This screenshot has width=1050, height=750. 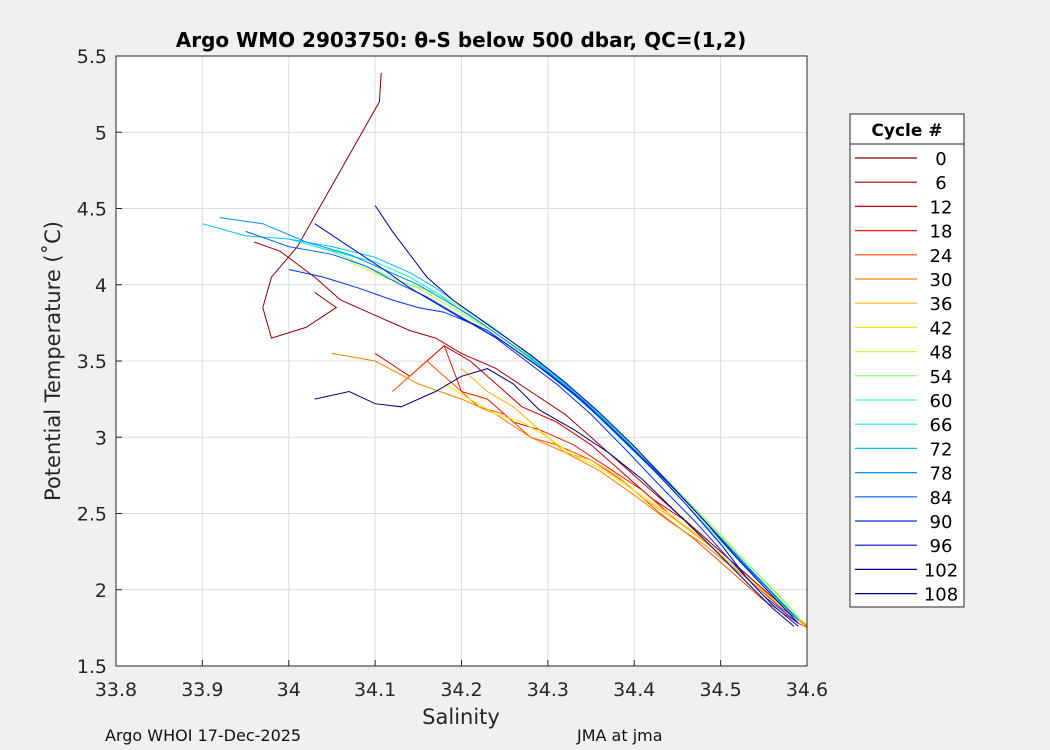 I want to click on x-tick-label: 34.3, so click(x=548, y=690).